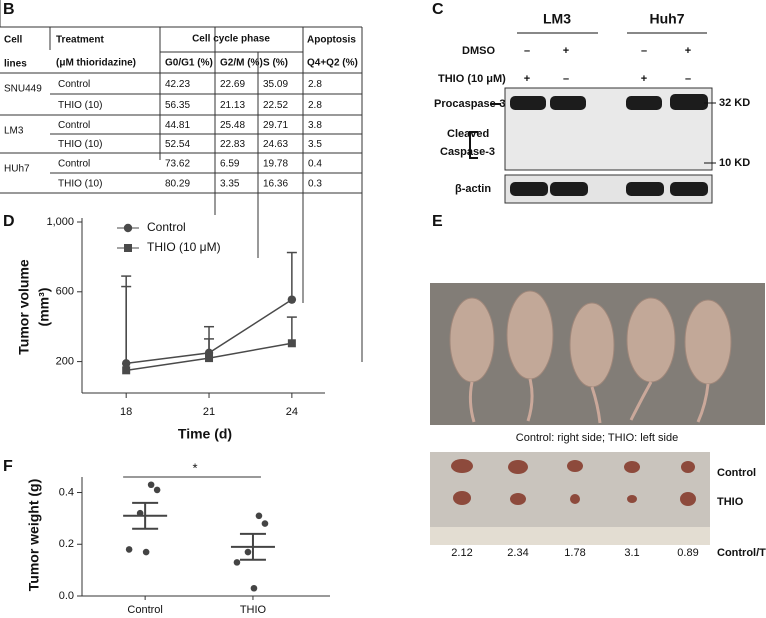 The height and width of the screenshot is (618, 766). I want to click on cell: 56.35, so click(177, 105).